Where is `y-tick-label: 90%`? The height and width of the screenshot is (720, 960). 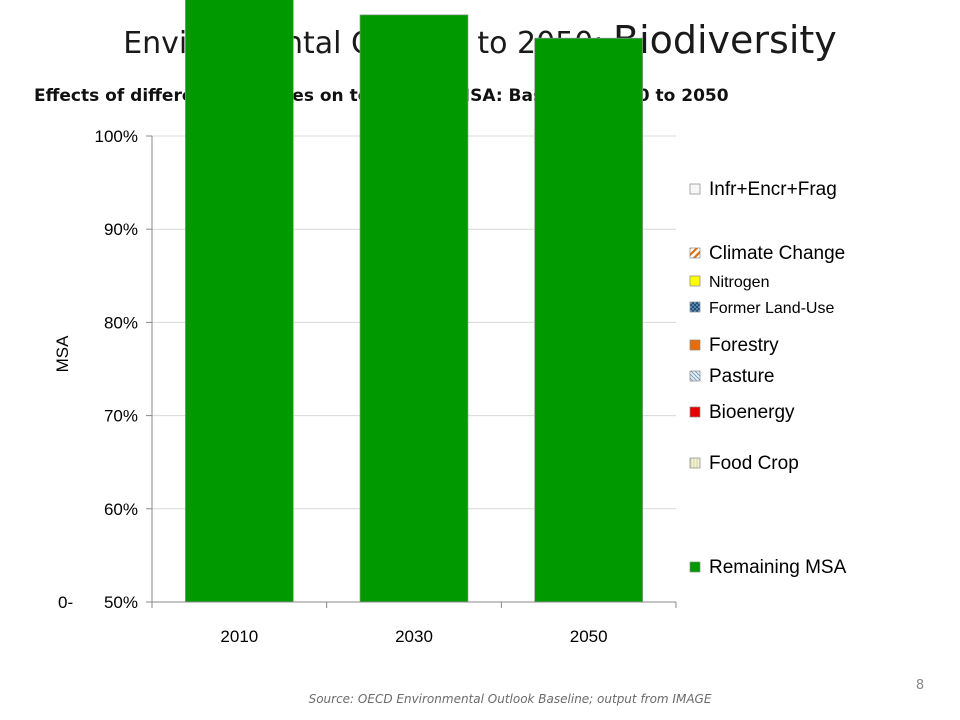
y-tick-label: 90% is located at coordinates (121, 229).